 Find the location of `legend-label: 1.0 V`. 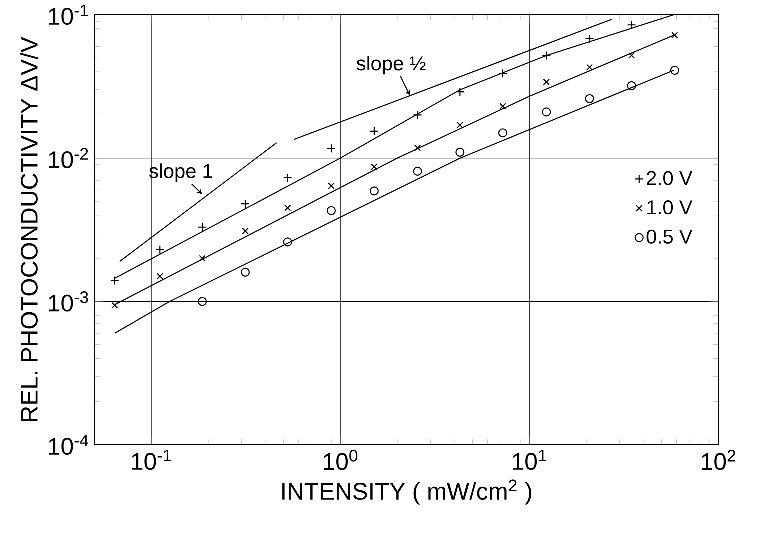

legend-label: 1.0 V is located at coordinates (670, 207).